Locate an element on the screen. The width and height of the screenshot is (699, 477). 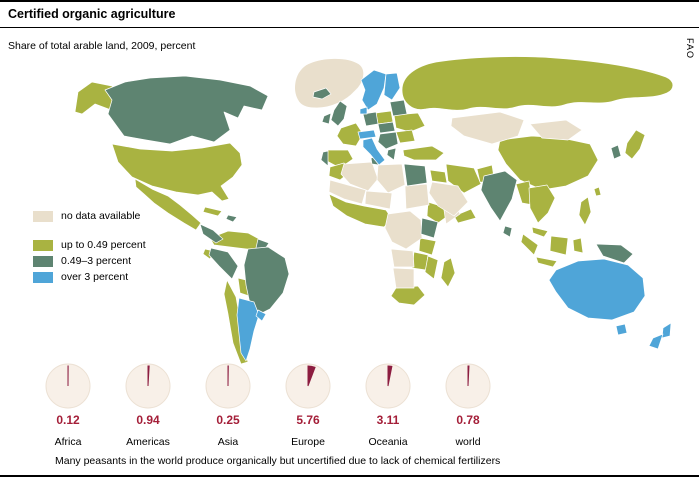
legend-item-low: up to 0.49 percent is located at coordinates (89, 245).